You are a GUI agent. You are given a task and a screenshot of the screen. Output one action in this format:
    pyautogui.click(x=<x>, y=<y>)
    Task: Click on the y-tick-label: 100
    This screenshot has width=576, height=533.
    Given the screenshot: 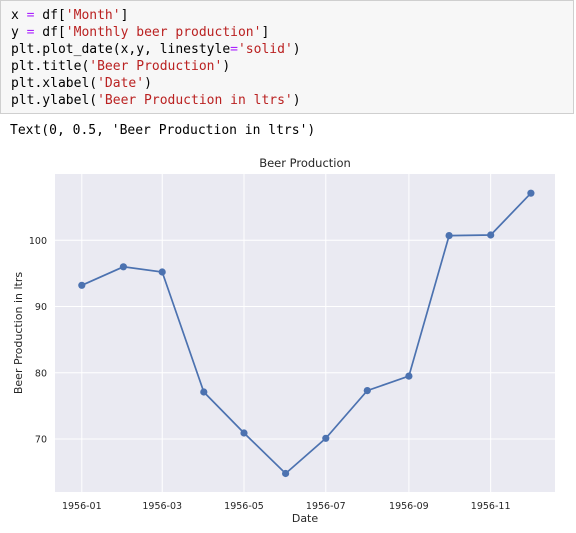 What is the action you would take?
    pyautogui.click(x=38, y=241)
    